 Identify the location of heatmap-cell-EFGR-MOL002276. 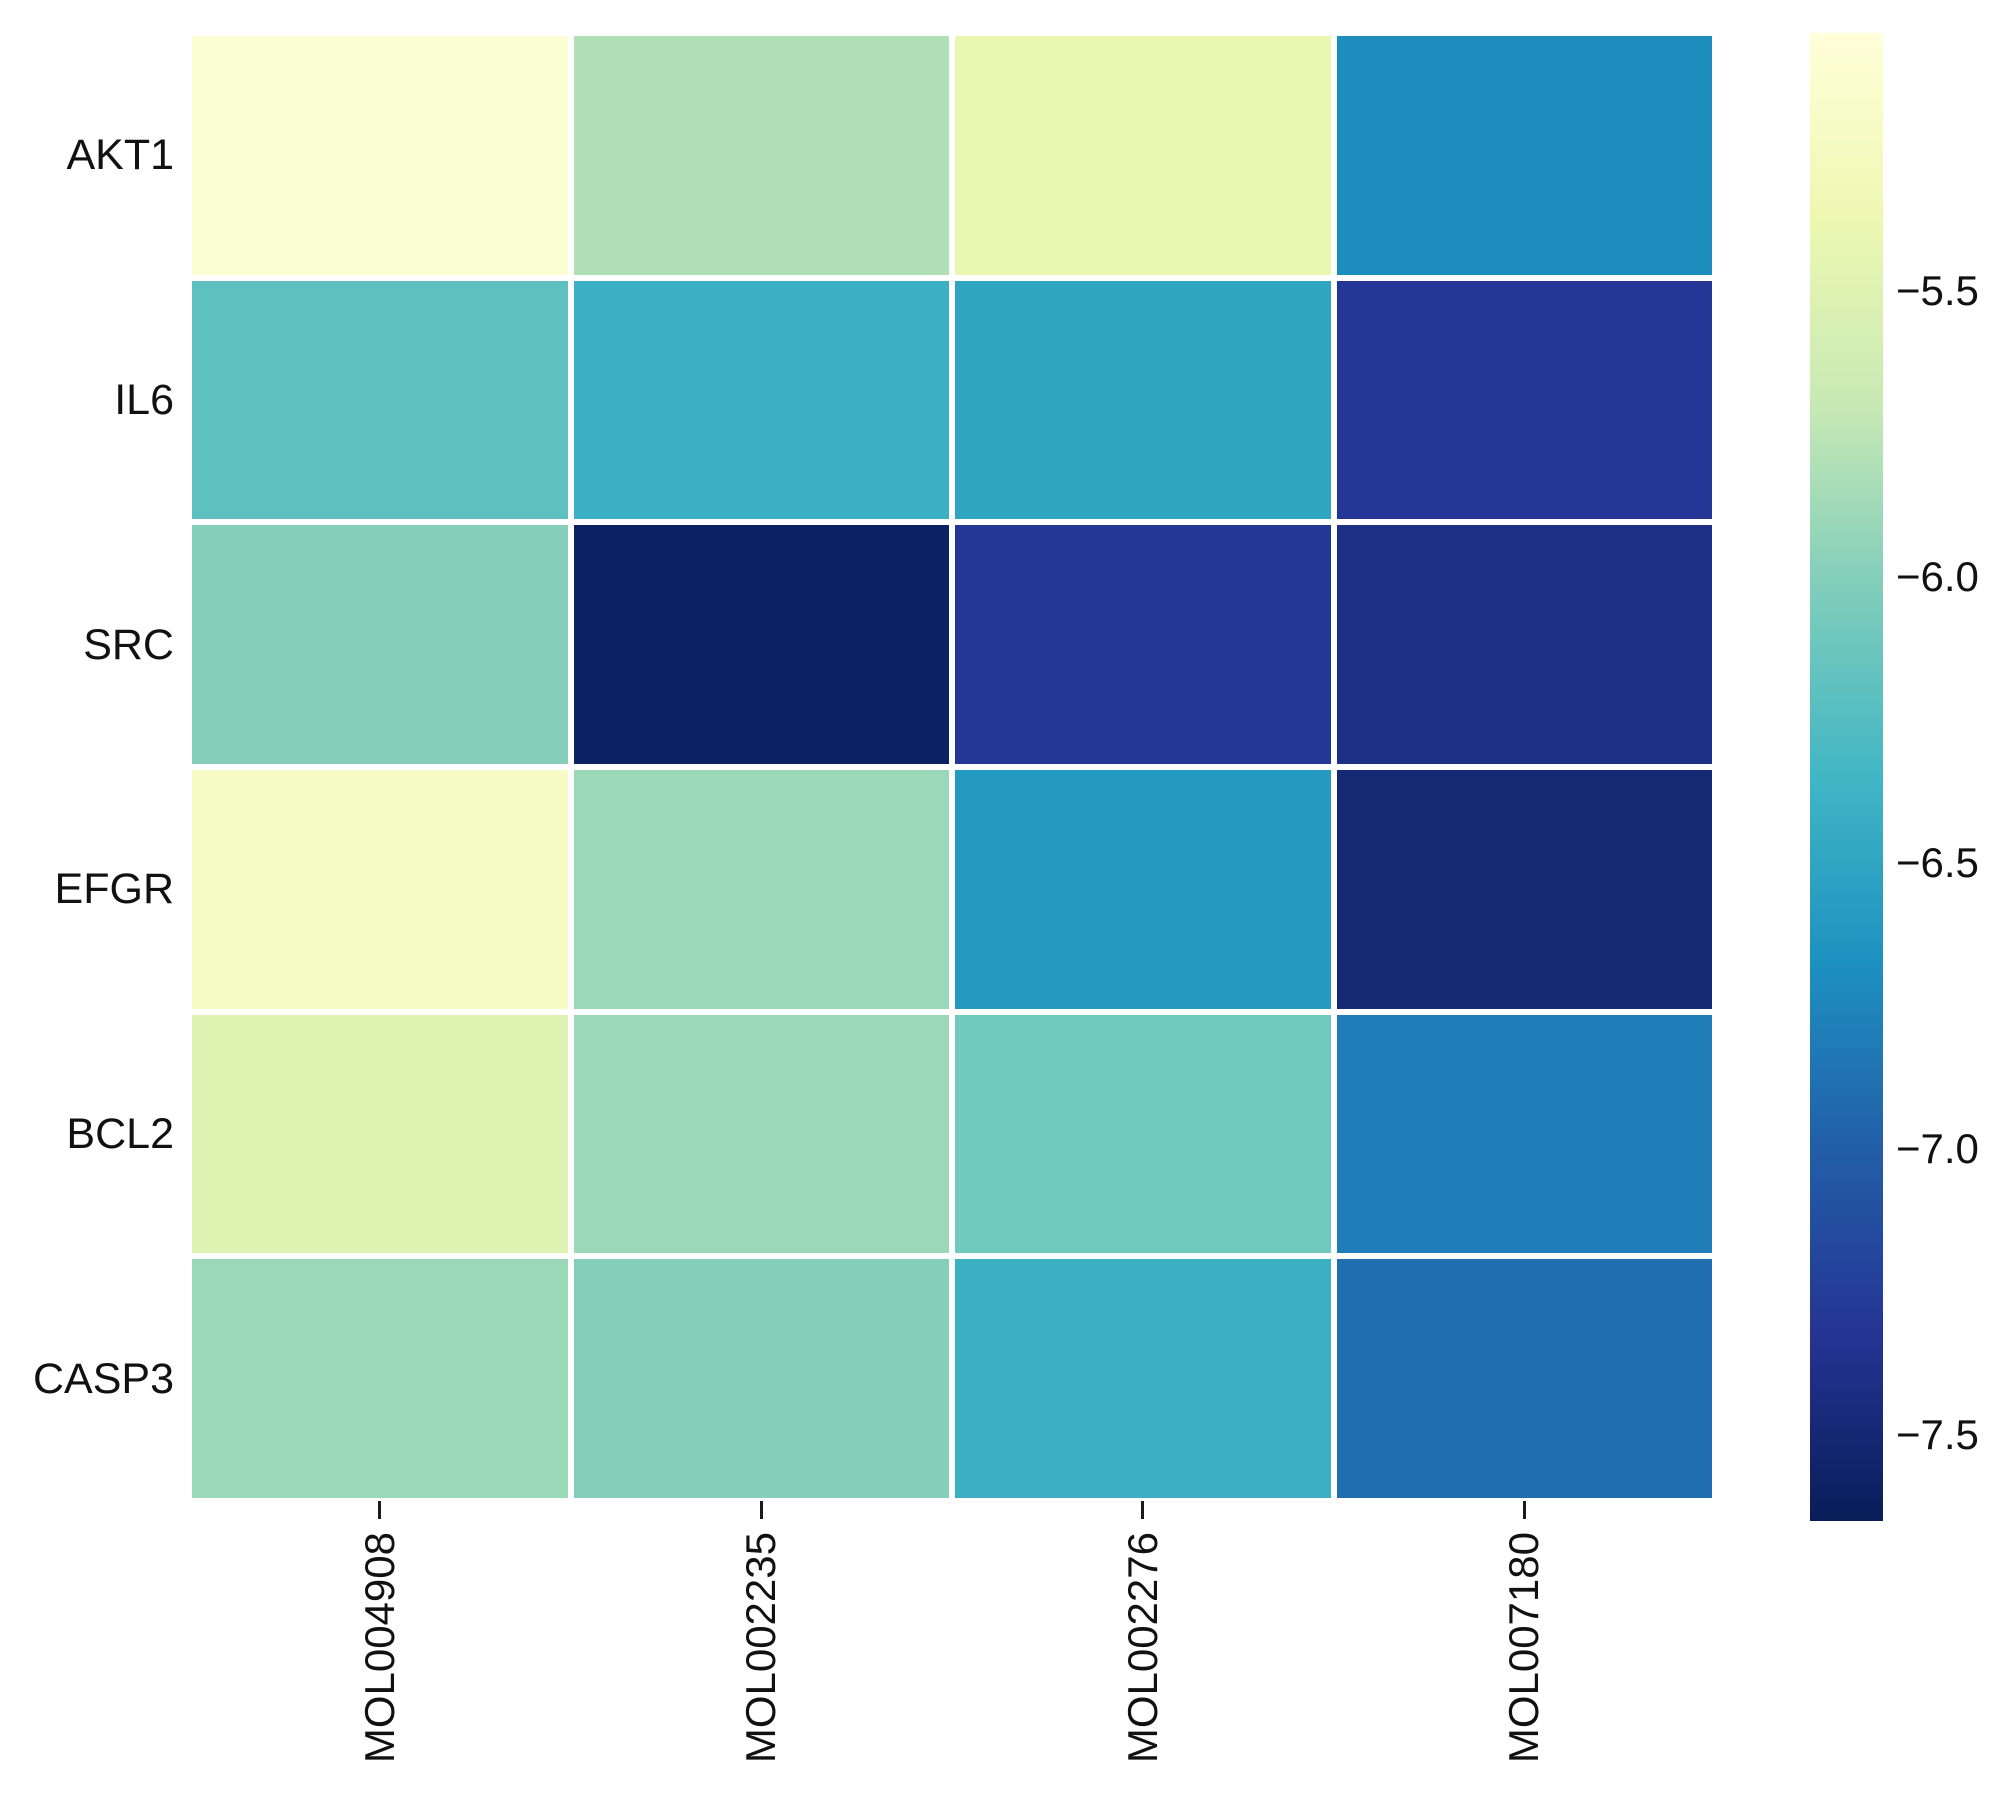
(1143, 889).